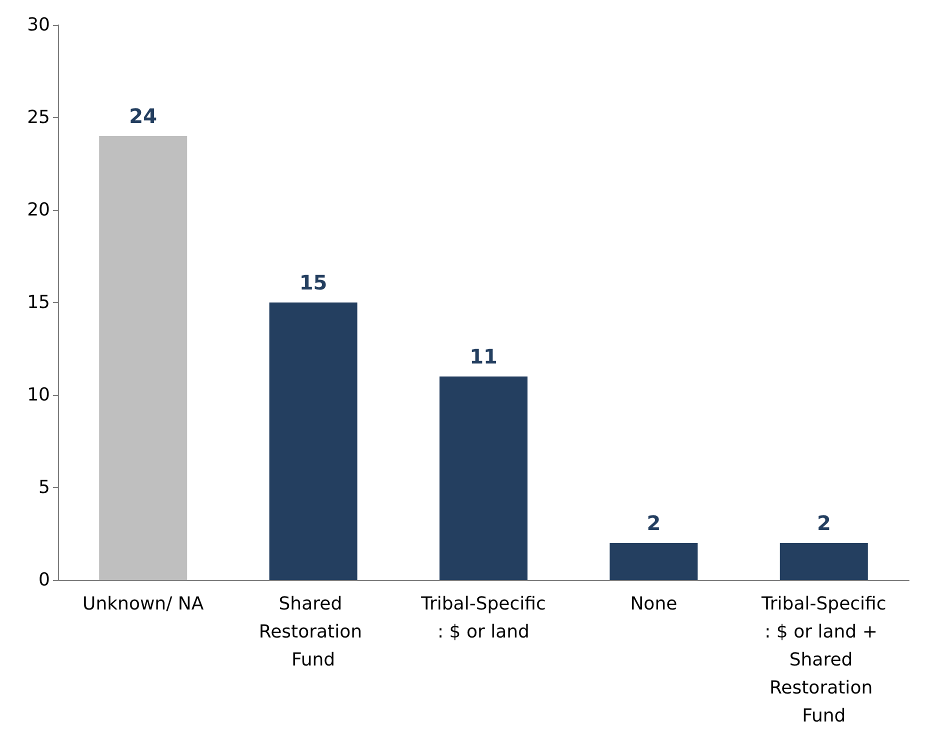 Image resolution: width=929 pixels, height=730 pixels. Describe the element at coordinates (483, 618) in the screenshot. I see `x-tick-label: Tribal-Specific: $ or land` at that location.